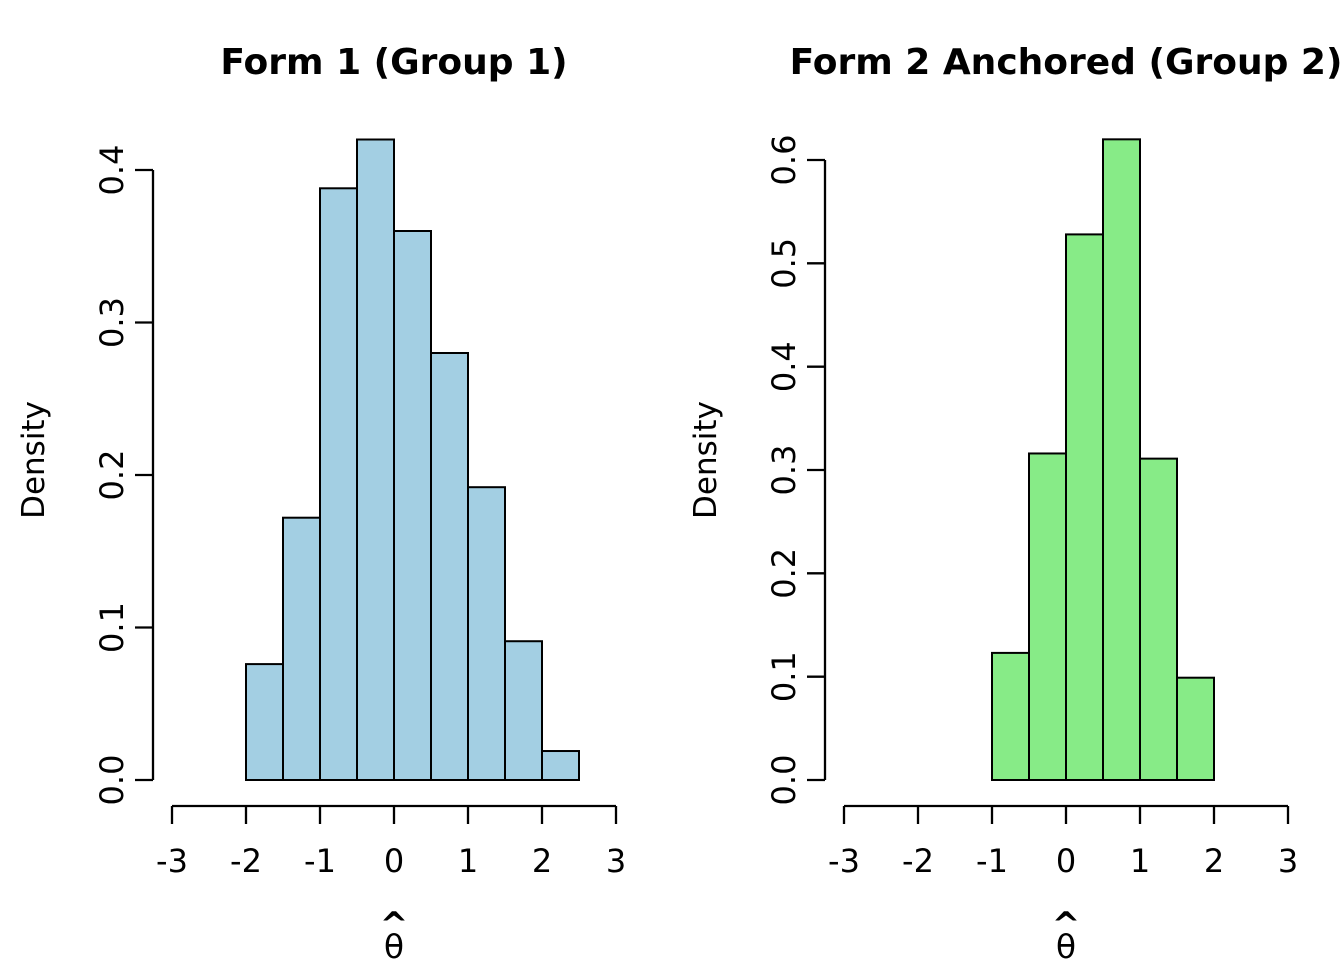  Describe the element at coordinates (394, 925) in the screenshot. I see `left-x-axis-label-hat-accent: ^` at that location.